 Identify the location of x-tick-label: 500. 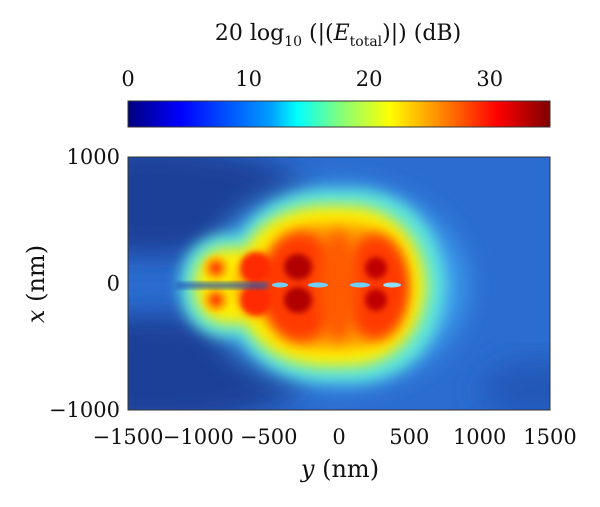
(409, 437).